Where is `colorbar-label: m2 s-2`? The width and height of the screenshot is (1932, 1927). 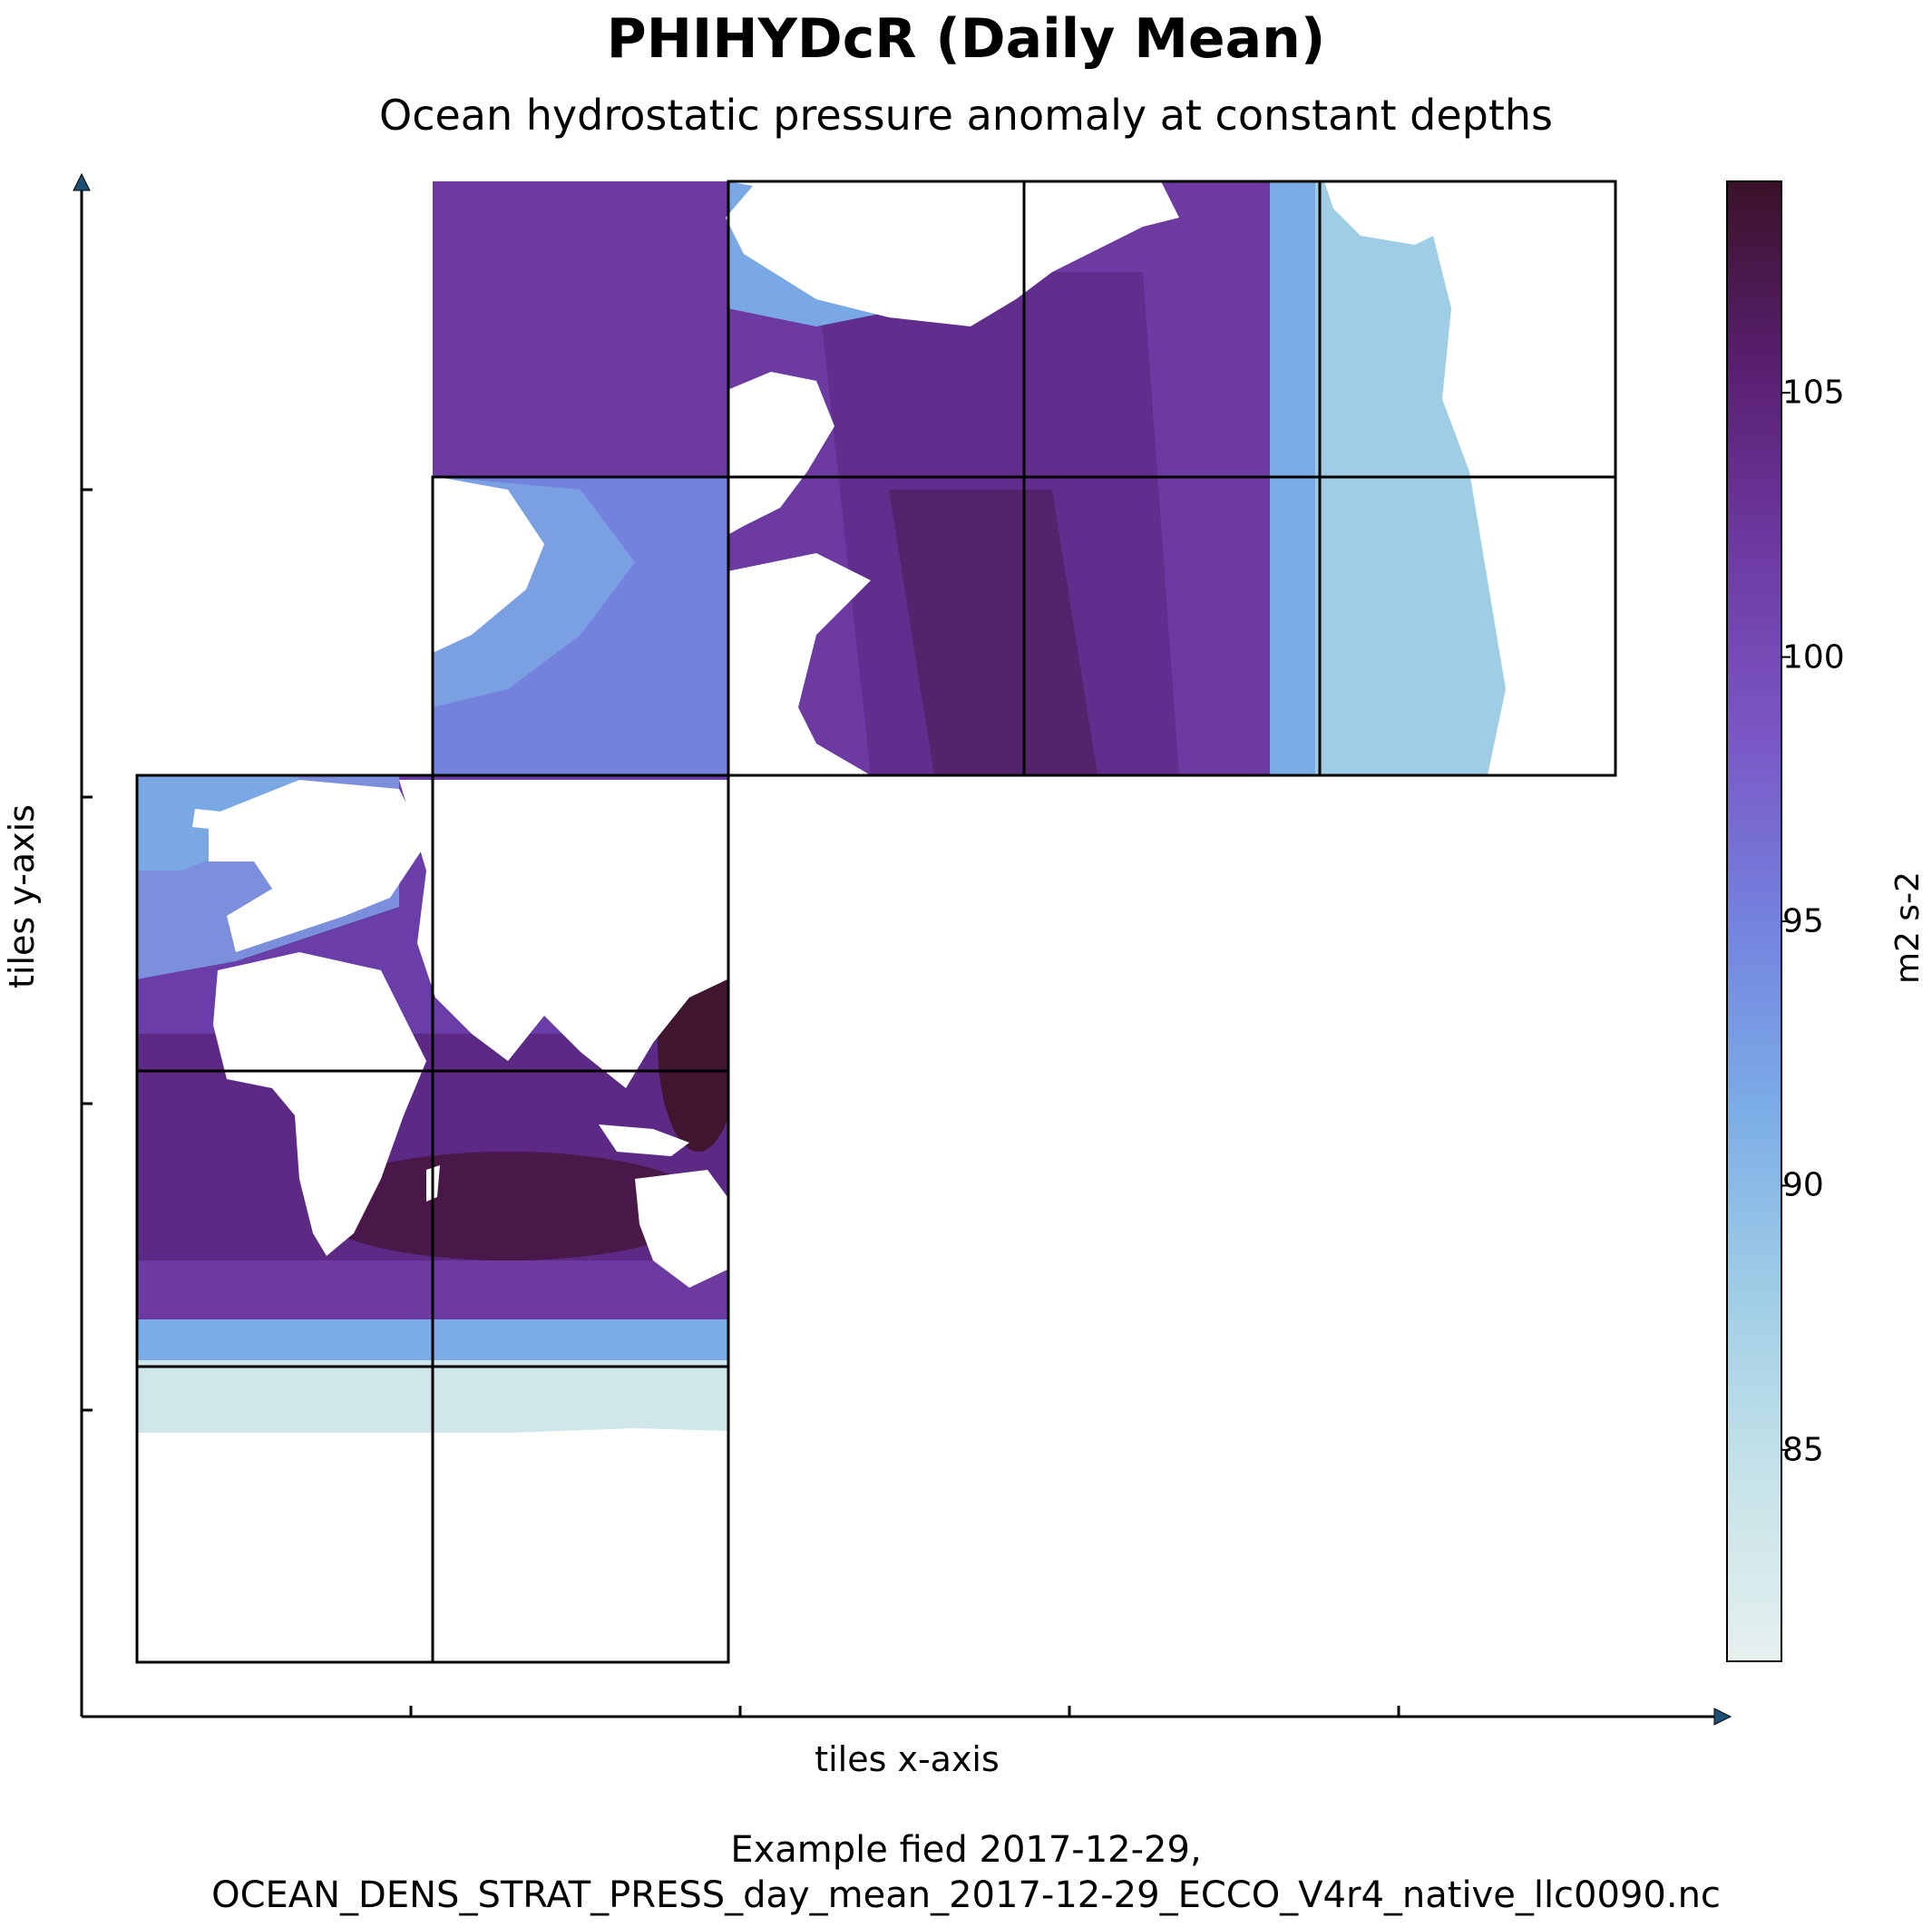
colorbar-label: m2 s-2 is located at coordinates (1908, 927).